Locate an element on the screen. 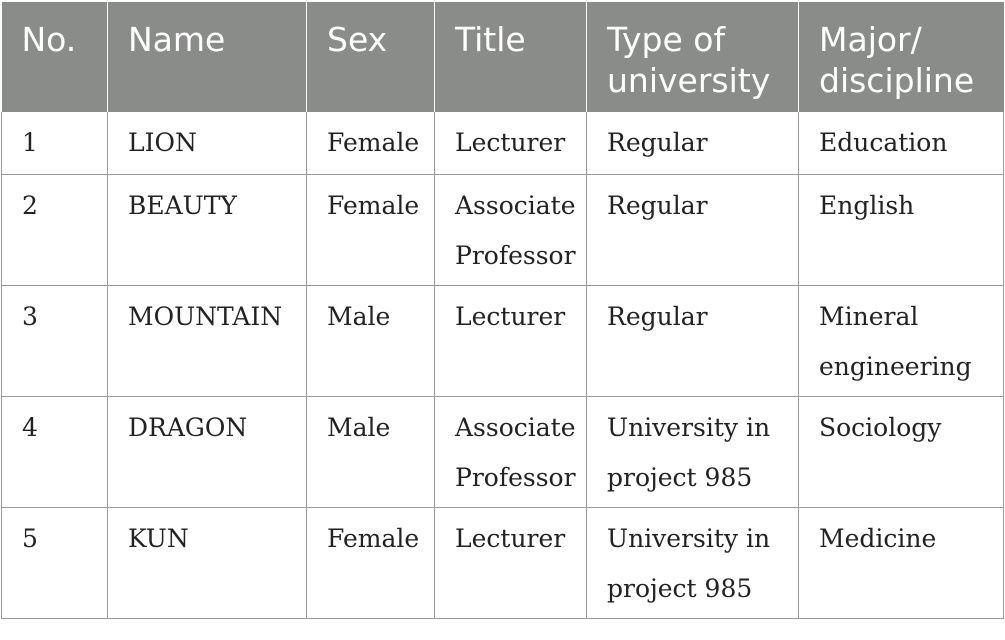 The image size is (1005, 640). cell-name: DRAGON is located at coordinates (207, 452).